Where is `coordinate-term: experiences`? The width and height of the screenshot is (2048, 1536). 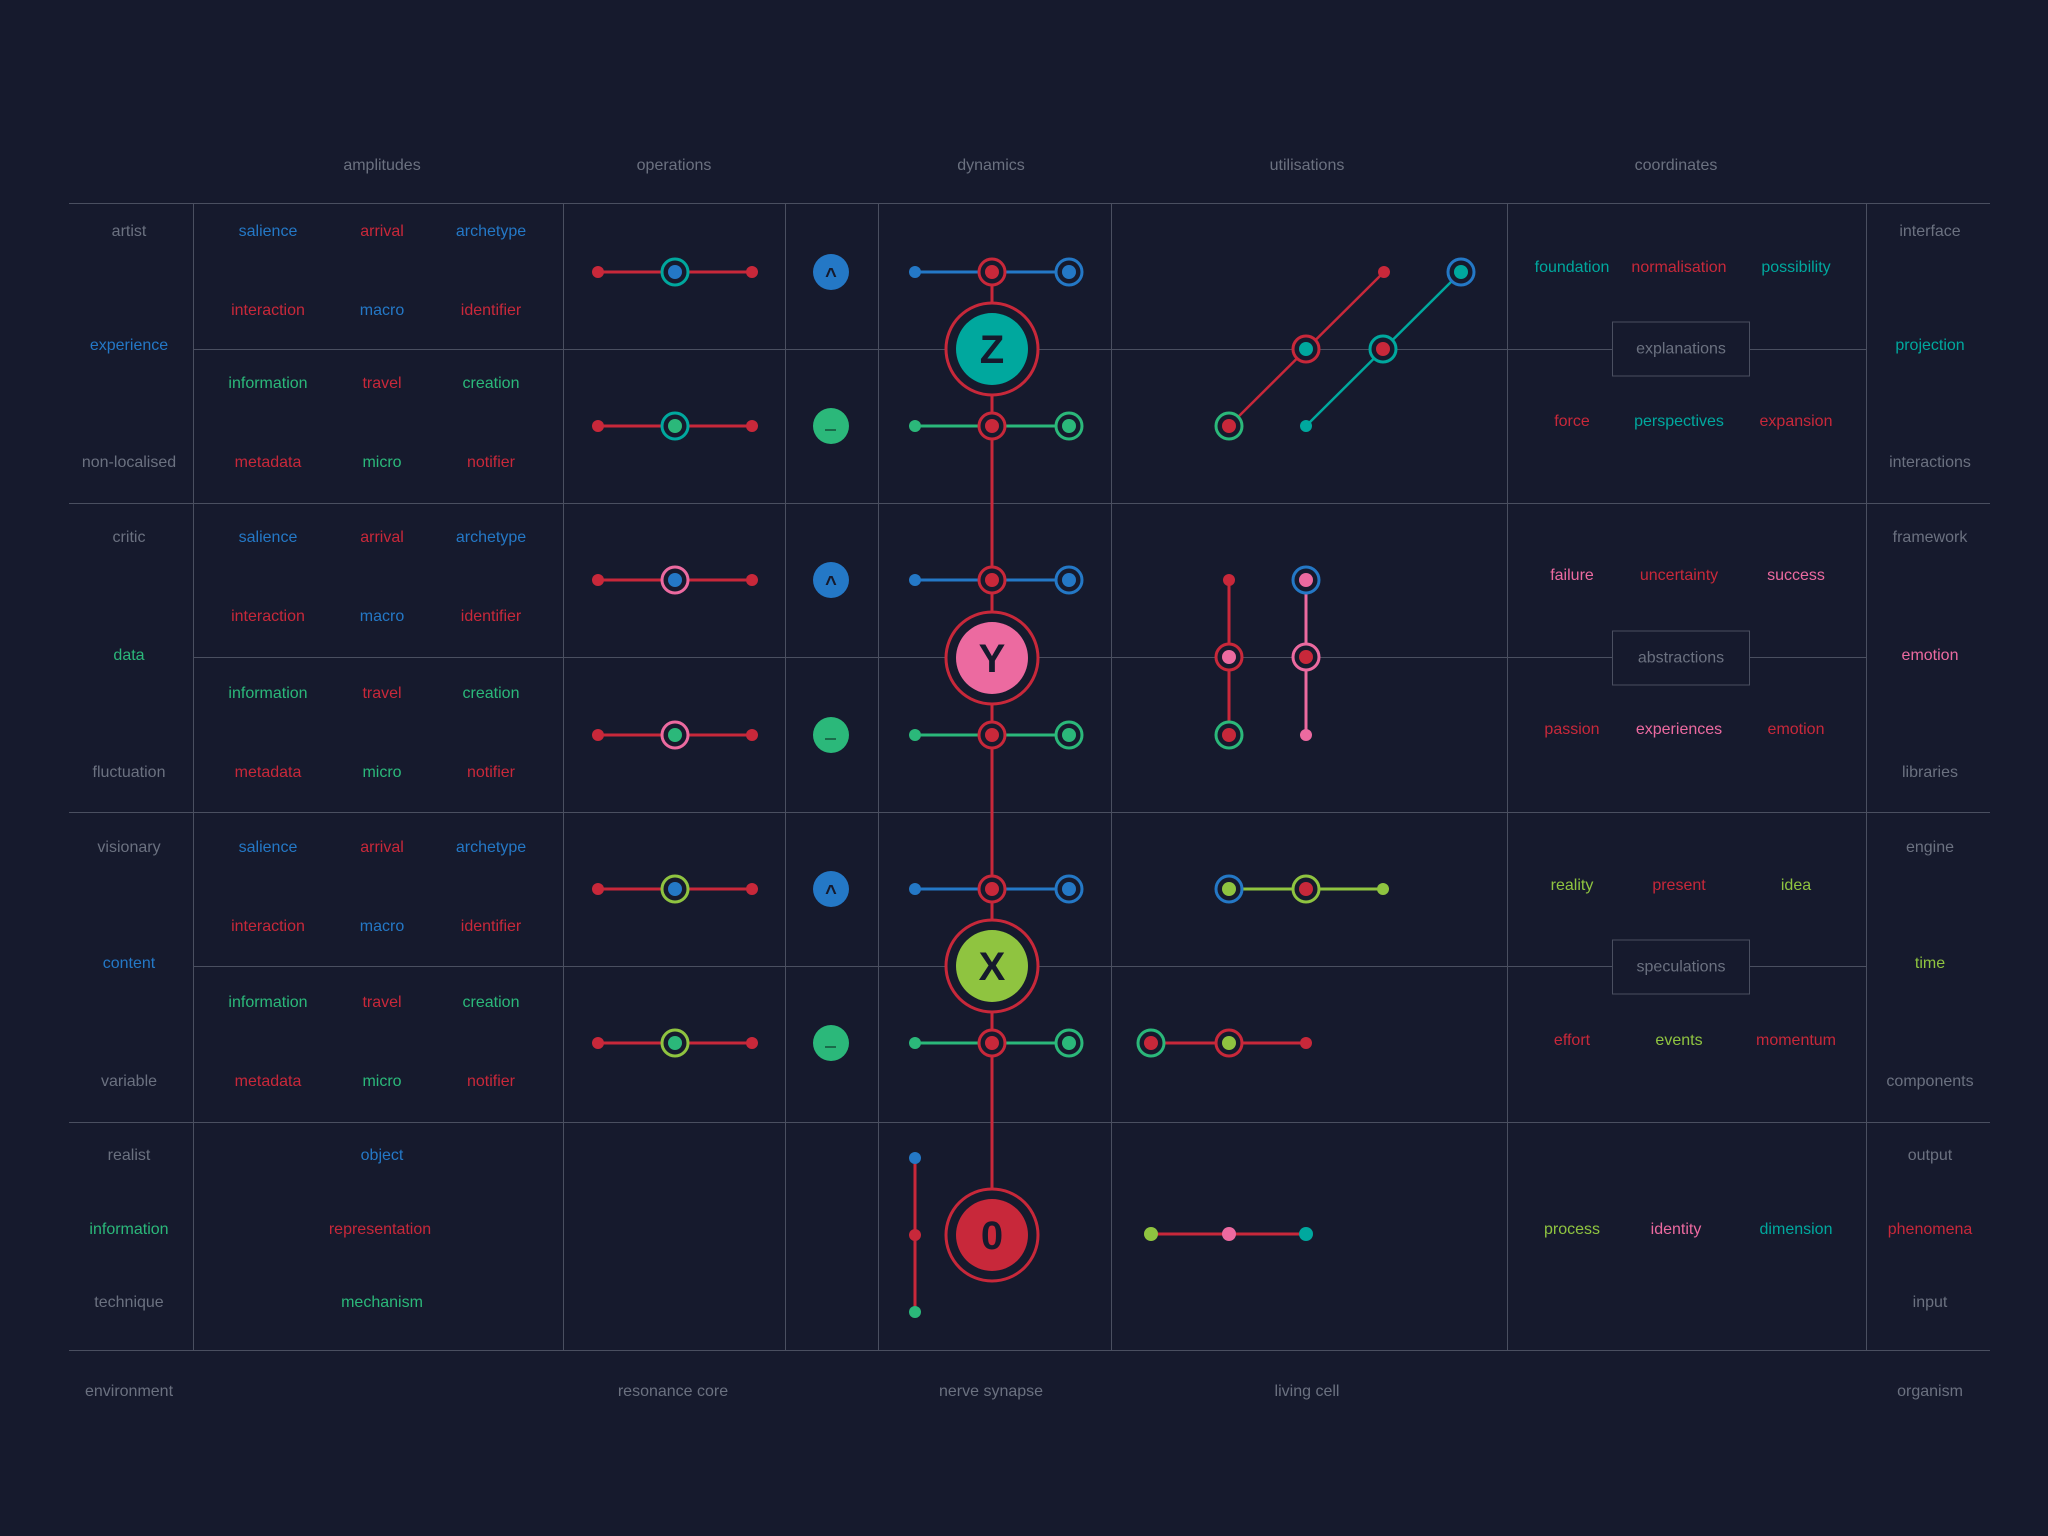
coordinate-term: experiences is located at coordinates (1679, 729).